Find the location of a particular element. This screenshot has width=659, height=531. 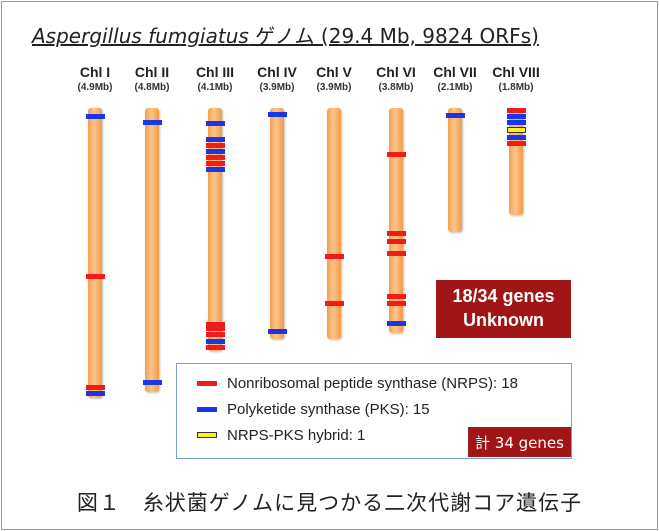

chromosome-header: Chl IV (3.9Mb) is located at coordinates (277, 79).